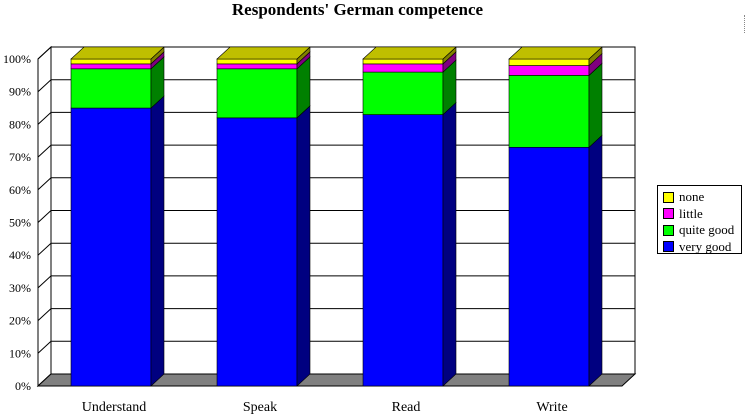  Describe the element at coordinates (20, 321) in the screenshot. I see `y-tick-label: 20%` at that location.